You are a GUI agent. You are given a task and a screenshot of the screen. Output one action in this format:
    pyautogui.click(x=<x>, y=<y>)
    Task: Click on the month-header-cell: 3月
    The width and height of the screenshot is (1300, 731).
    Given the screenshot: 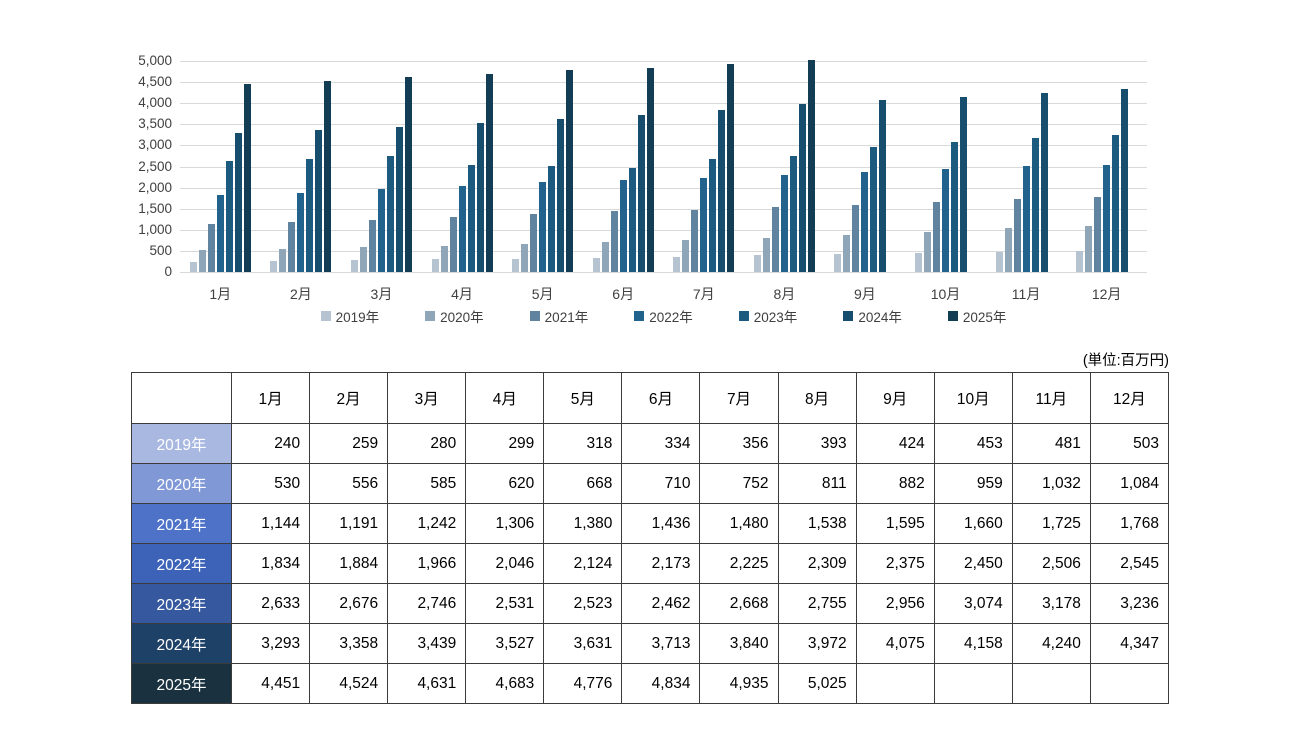 What is the action you would take?
    pyautogui.click(x=427, y=398)
    